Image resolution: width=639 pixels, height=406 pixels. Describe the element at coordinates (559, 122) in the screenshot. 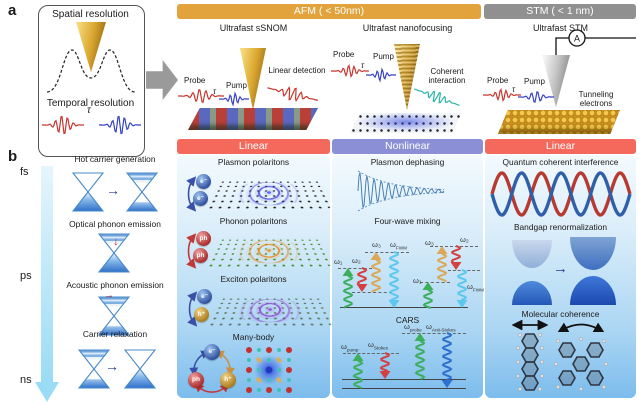

I see `stm-sample-surface` at that location.